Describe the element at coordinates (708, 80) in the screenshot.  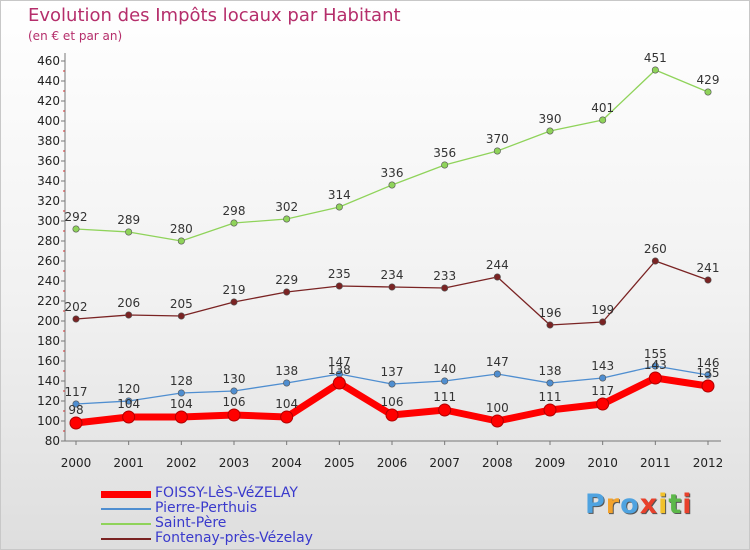
I see `data-label: 429` at that location.